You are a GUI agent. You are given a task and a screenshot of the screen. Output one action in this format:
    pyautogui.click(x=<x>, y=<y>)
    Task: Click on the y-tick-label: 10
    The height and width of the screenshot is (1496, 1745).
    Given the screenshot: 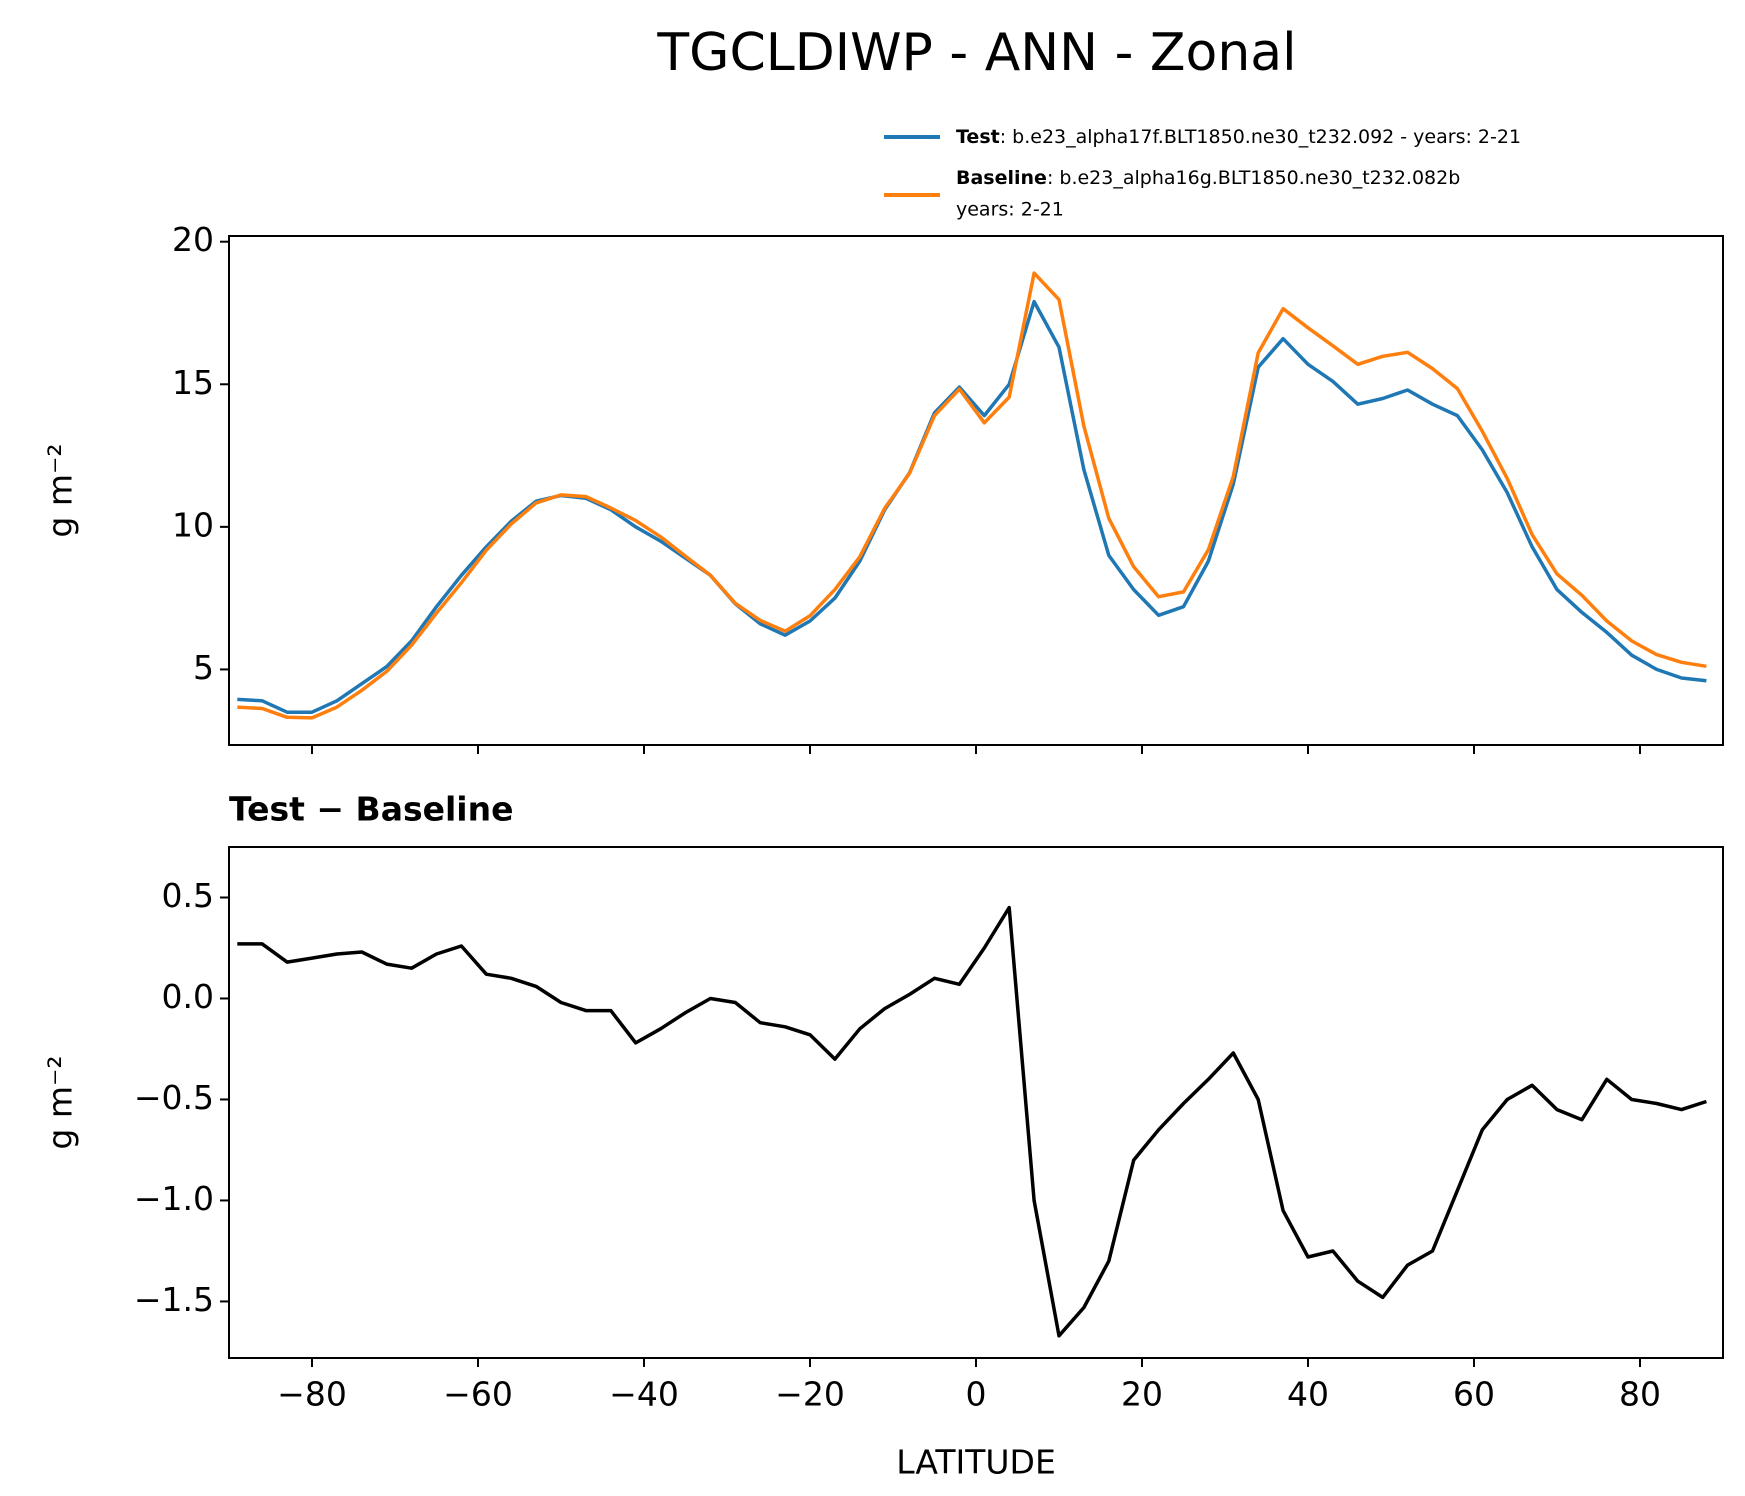 What is the action you would take?
    pyautogui.click(x=193, y=524)
    